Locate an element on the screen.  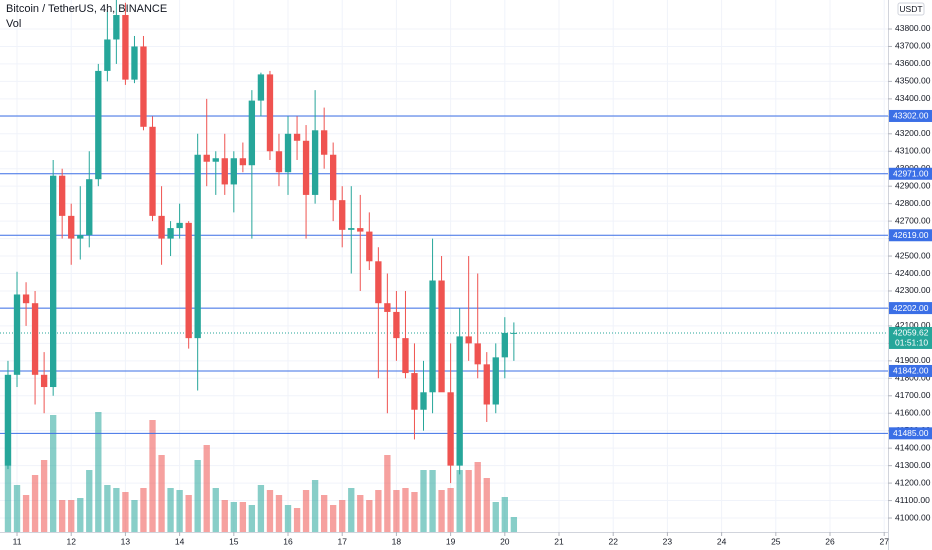
x-tick-label: 27 is located at coordinates (884, 541).